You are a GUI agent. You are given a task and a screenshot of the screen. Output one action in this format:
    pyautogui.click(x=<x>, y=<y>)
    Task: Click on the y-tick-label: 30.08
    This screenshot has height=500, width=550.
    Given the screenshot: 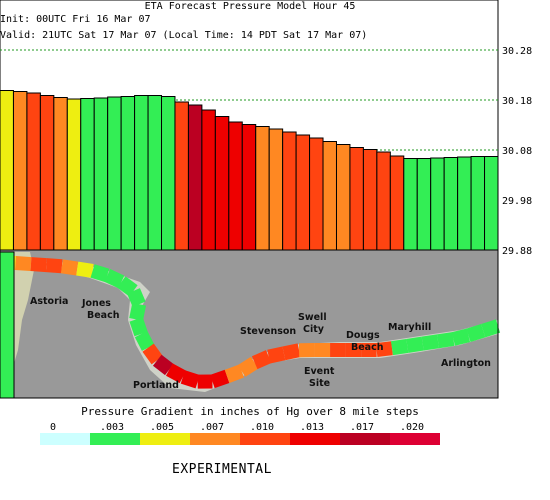 What is the action you would take?
    pyautogui.click(x=517, y=151)
    